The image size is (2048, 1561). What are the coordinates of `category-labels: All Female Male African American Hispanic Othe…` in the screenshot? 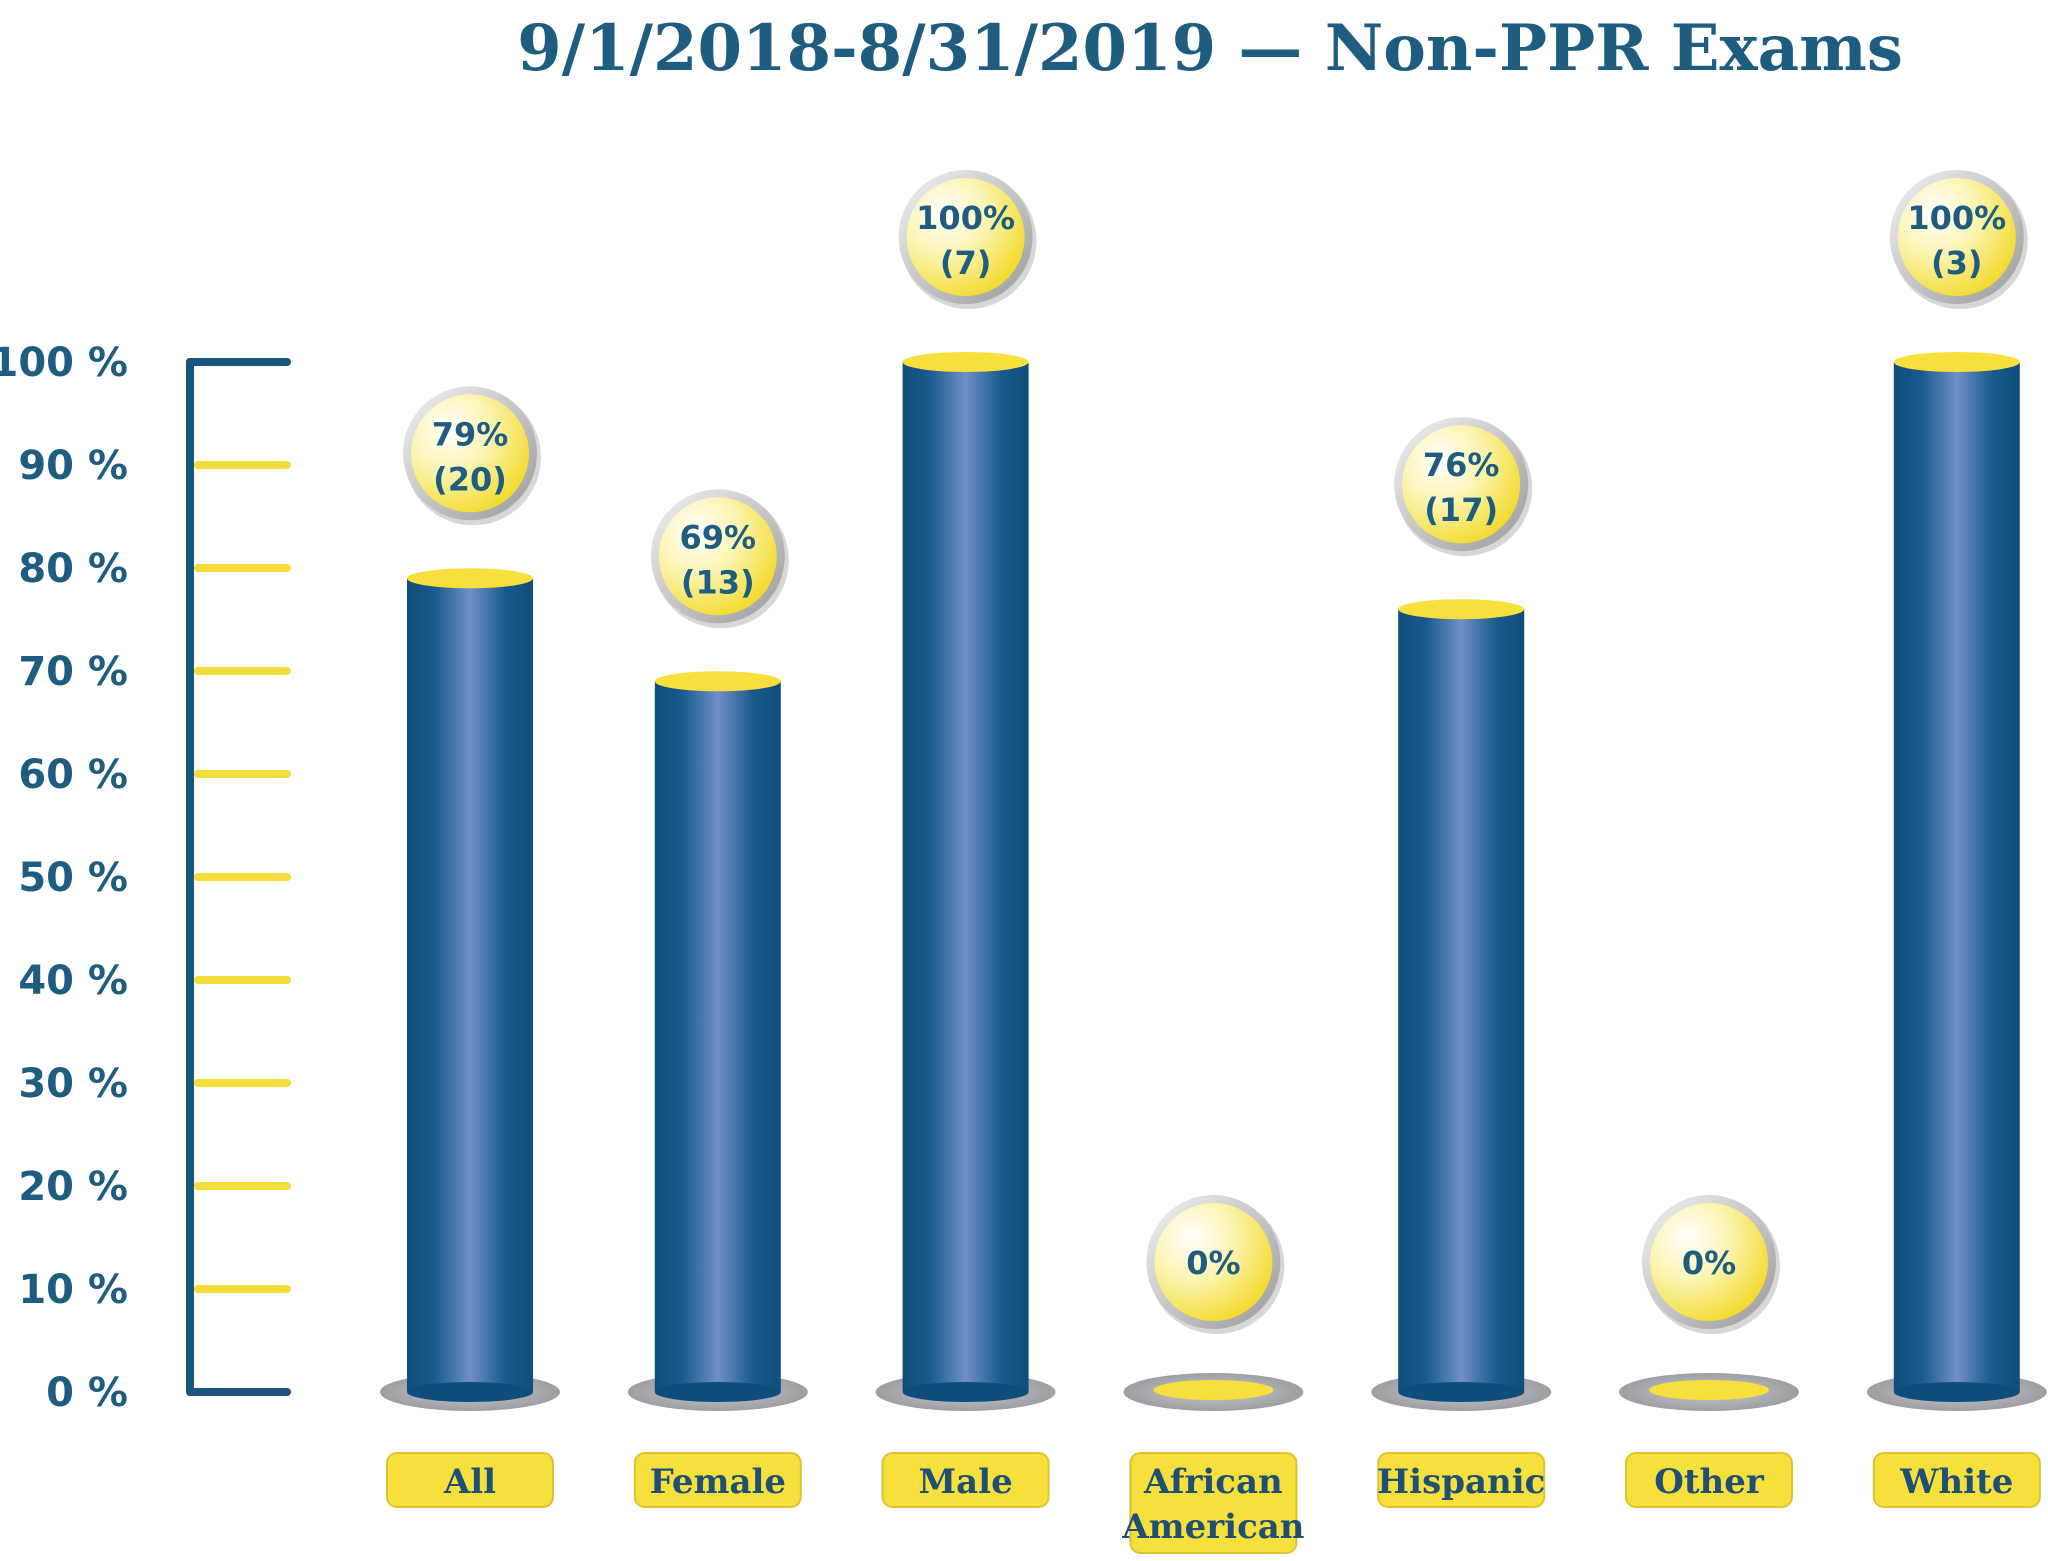 It's located at (1213, 1503).